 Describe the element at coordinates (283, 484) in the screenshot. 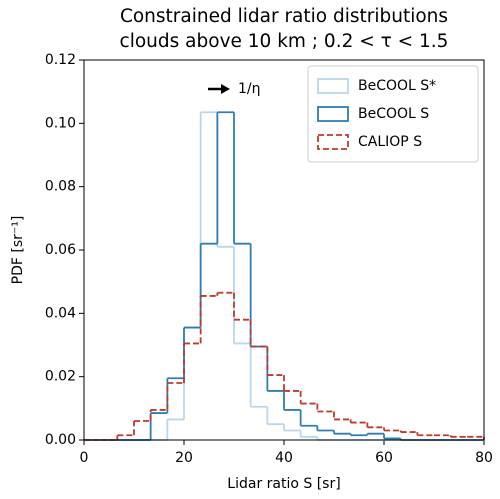

I see `x-axis-label: Lidar ratio S [sr]` at that location.